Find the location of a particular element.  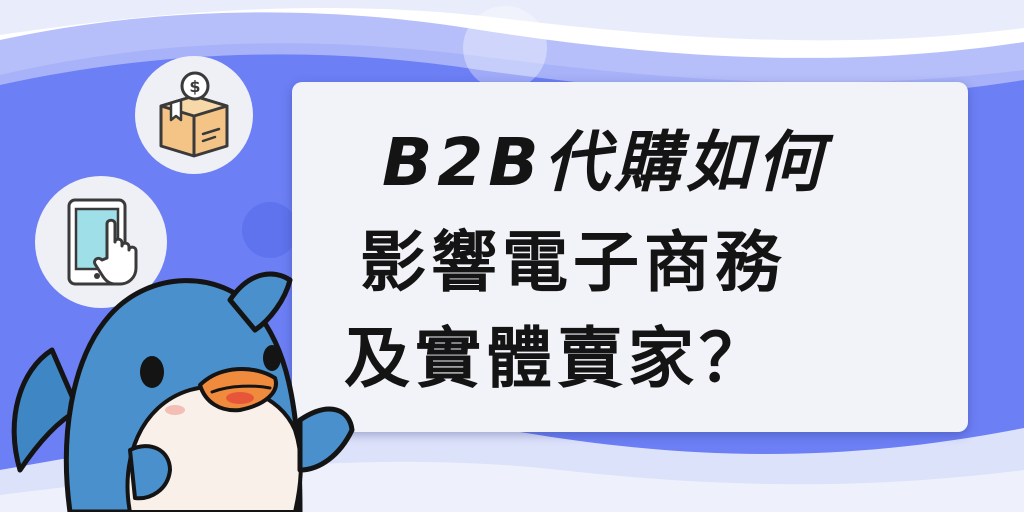

package-dollar-icon: $ is located at coordinates (194, 114).